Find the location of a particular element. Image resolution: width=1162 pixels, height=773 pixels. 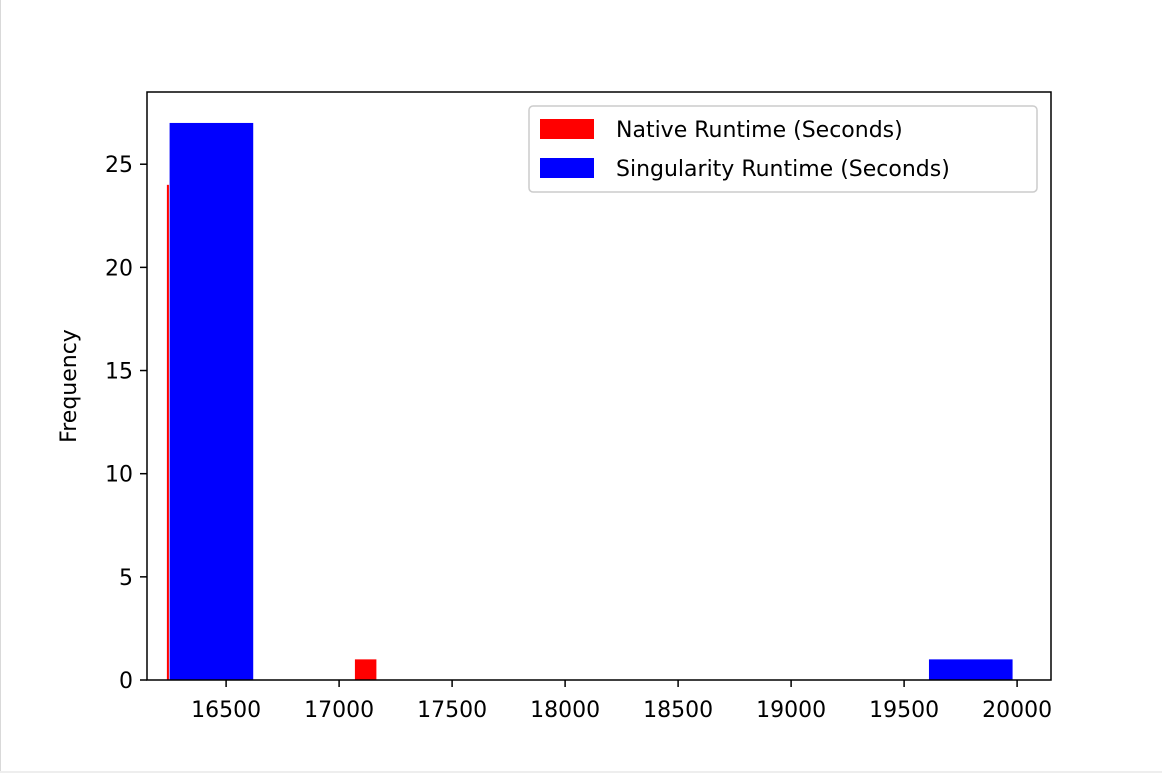

page-left-border is located at coordinates (0, 386).